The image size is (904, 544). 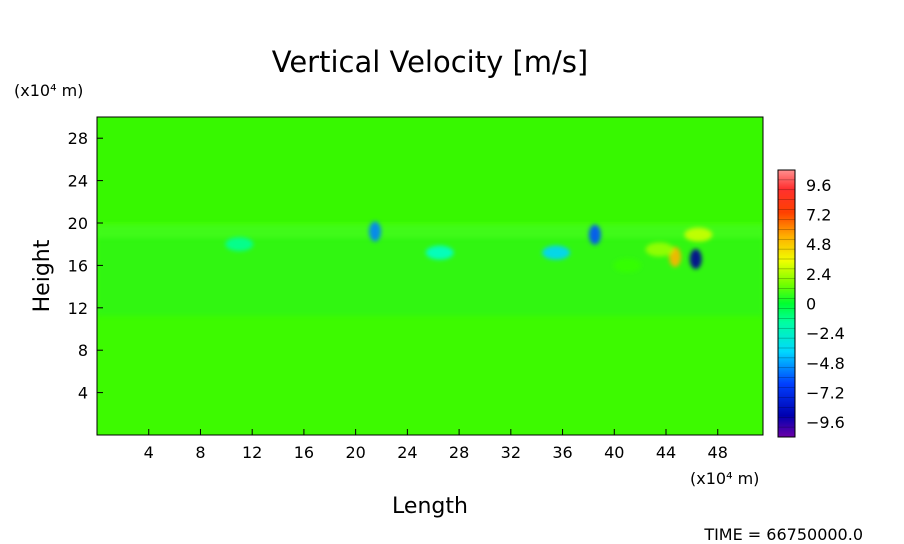 I want to click on time-label: TIME = 66750000.0, so click(x=783, y=534).